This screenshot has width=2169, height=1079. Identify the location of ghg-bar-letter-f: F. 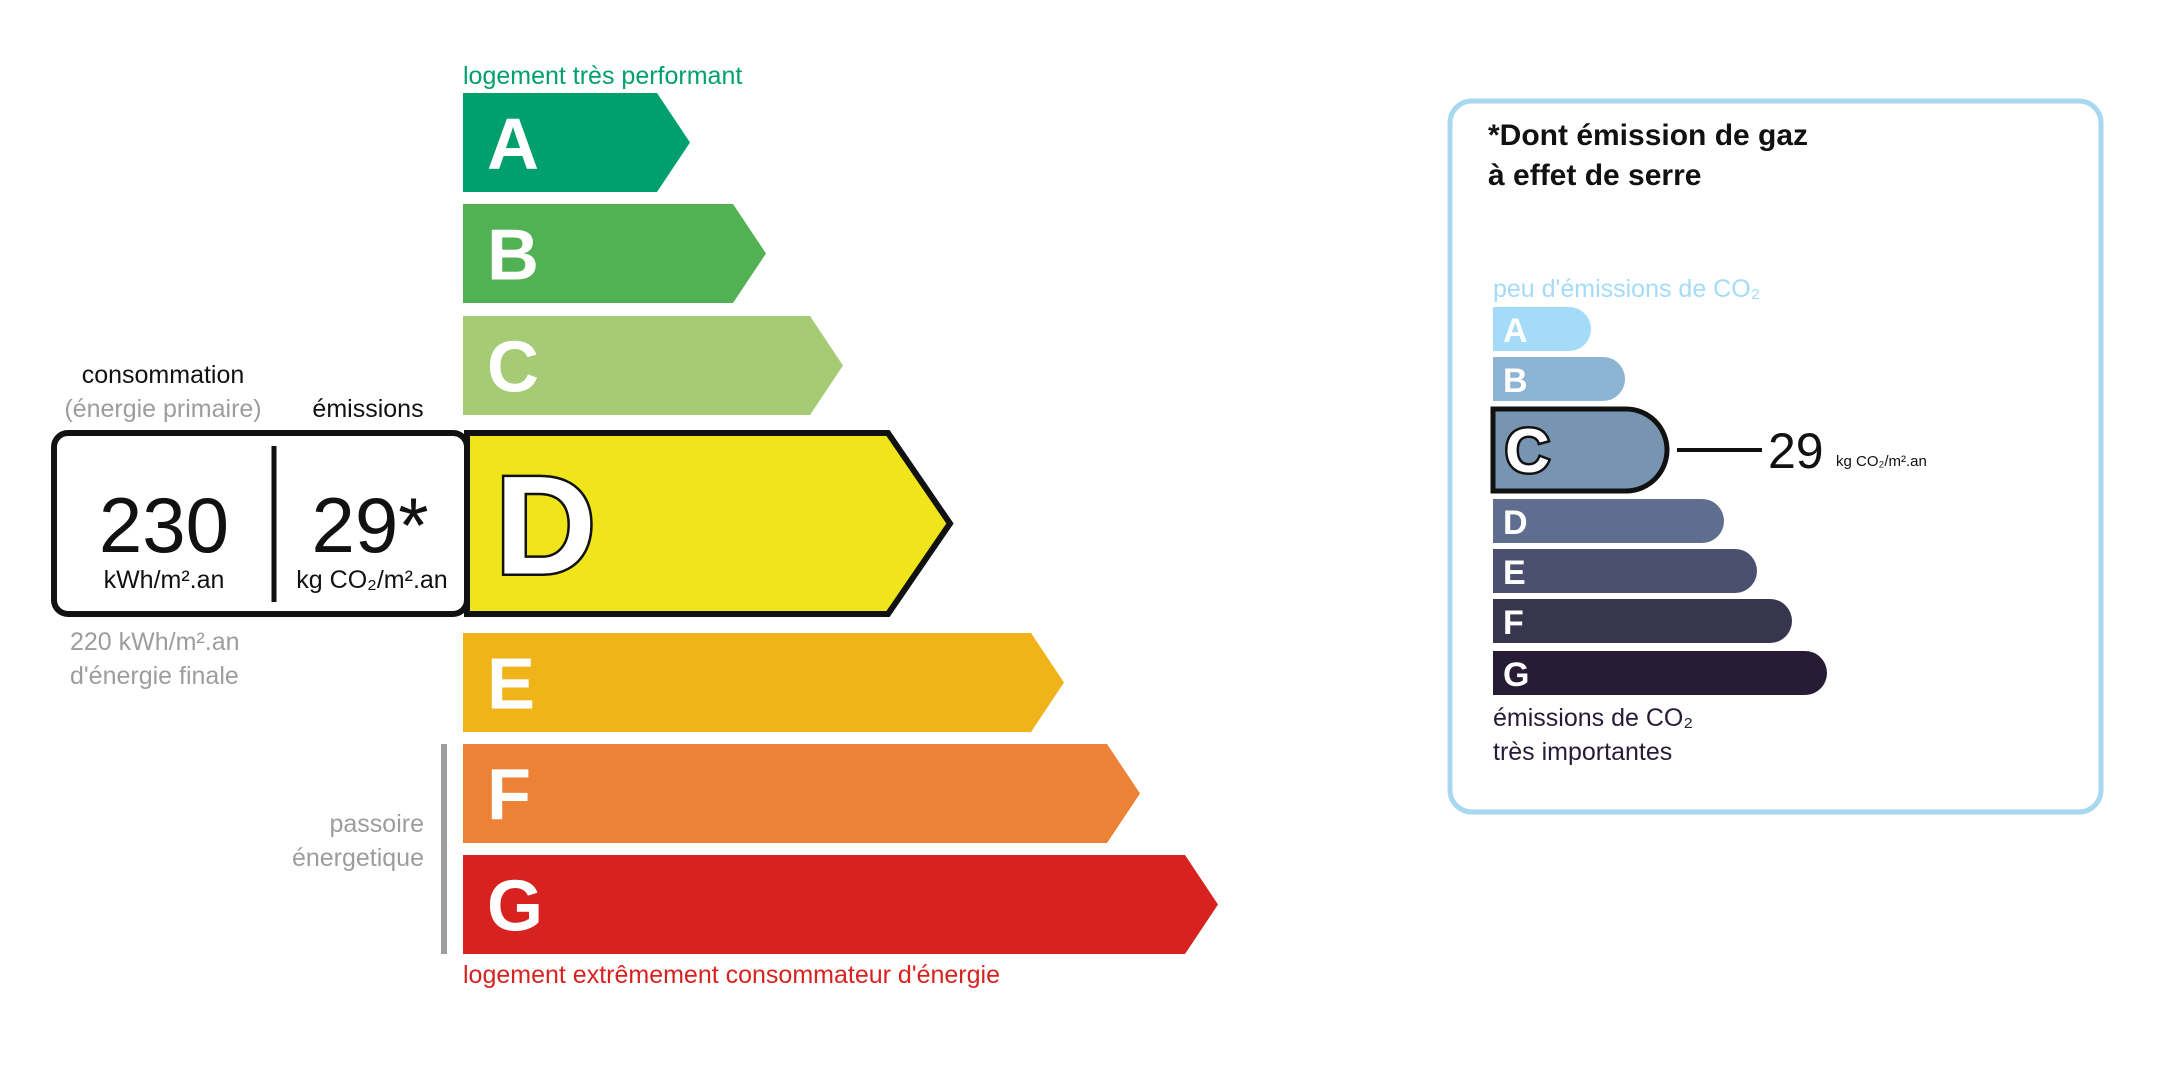
(1513, 623).